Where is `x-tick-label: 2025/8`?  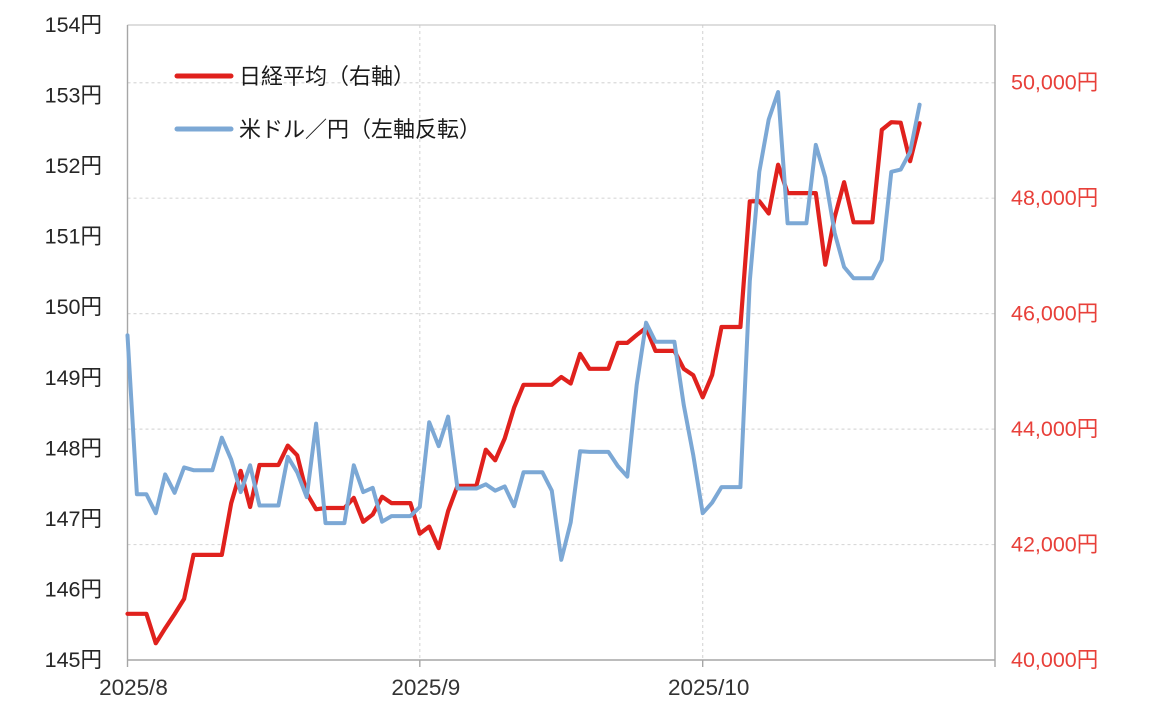 x-tick-label: 2025/8 is located at coordinates (133, 687).